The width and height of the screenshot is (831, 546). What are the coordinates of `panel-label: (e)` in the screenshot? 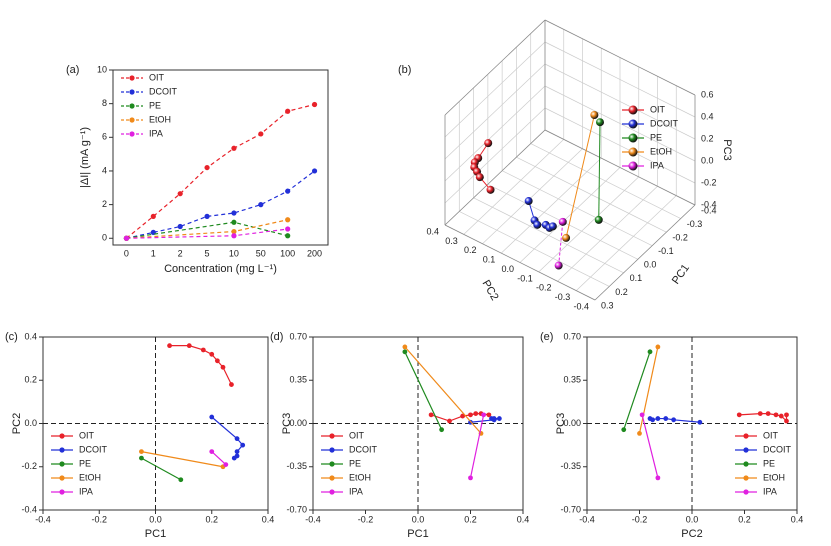 It's located at (546, 337).